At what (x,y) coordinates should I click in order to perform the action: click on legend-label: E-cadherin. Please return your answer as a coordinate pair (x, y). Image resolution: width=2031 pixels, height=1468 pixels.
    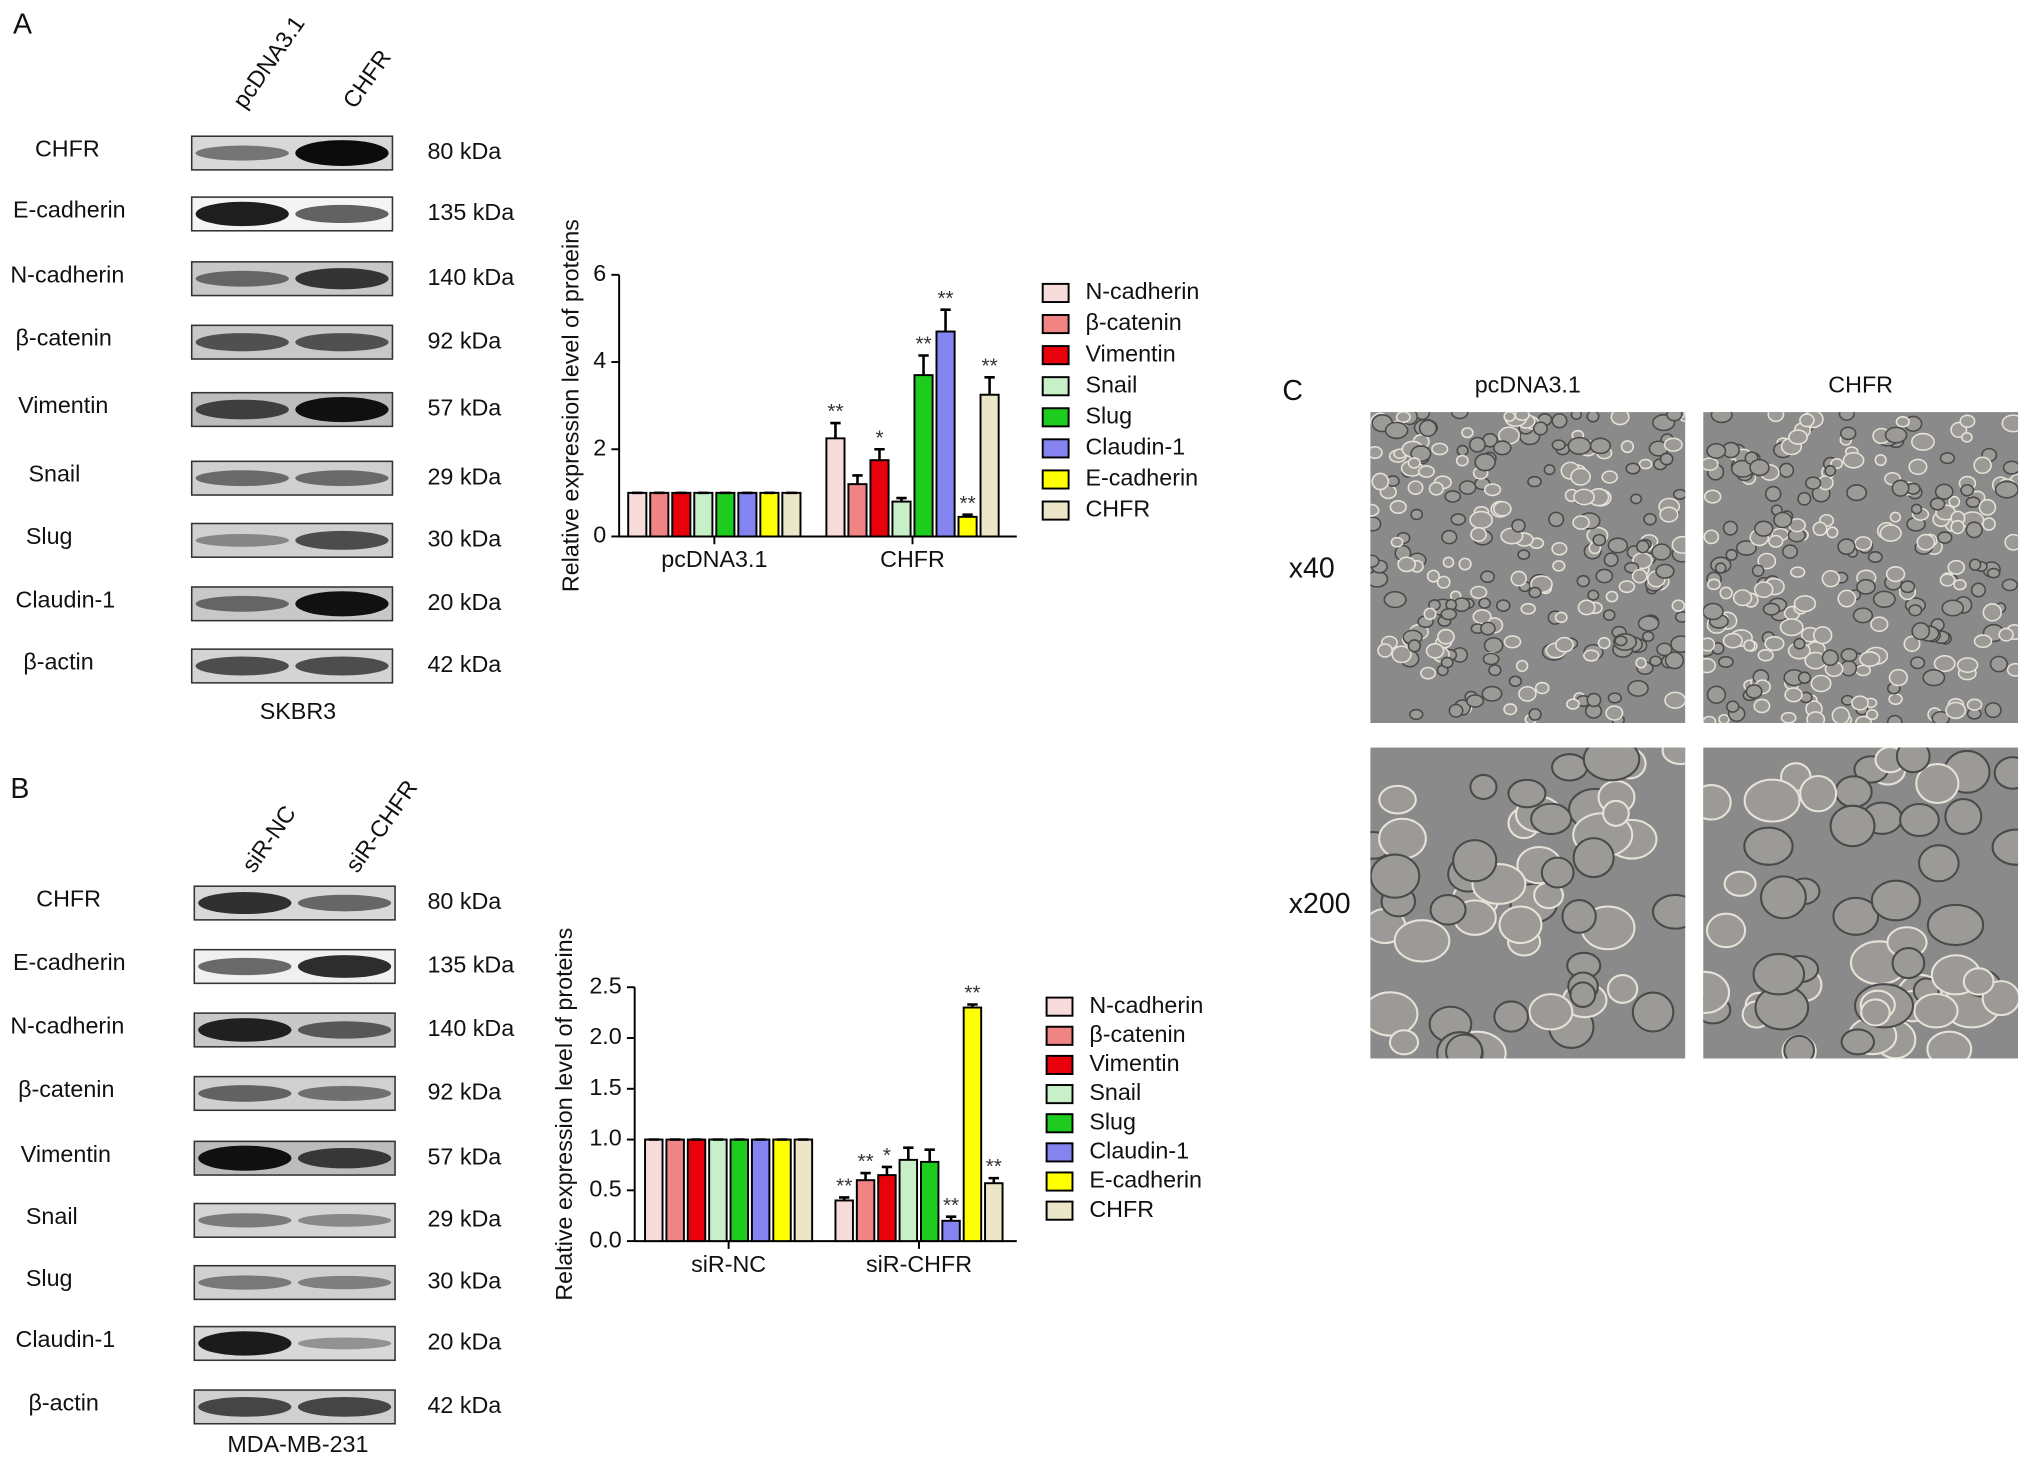
    Looking at the image, I should click on (1141, 478).